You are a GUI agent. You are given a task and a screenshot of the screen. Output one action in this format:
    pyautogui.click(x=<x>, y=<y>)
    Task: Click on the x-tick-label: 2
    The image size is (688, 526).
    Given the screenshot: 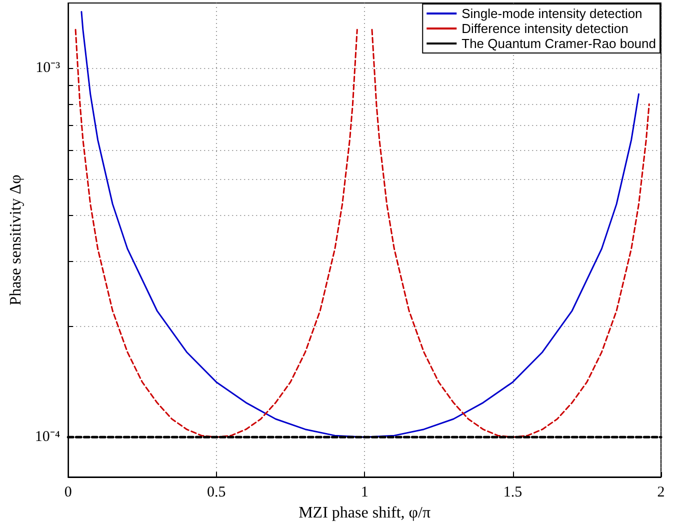 What is the action you would take?
    pyautogui.click(x=661, y=492)
    